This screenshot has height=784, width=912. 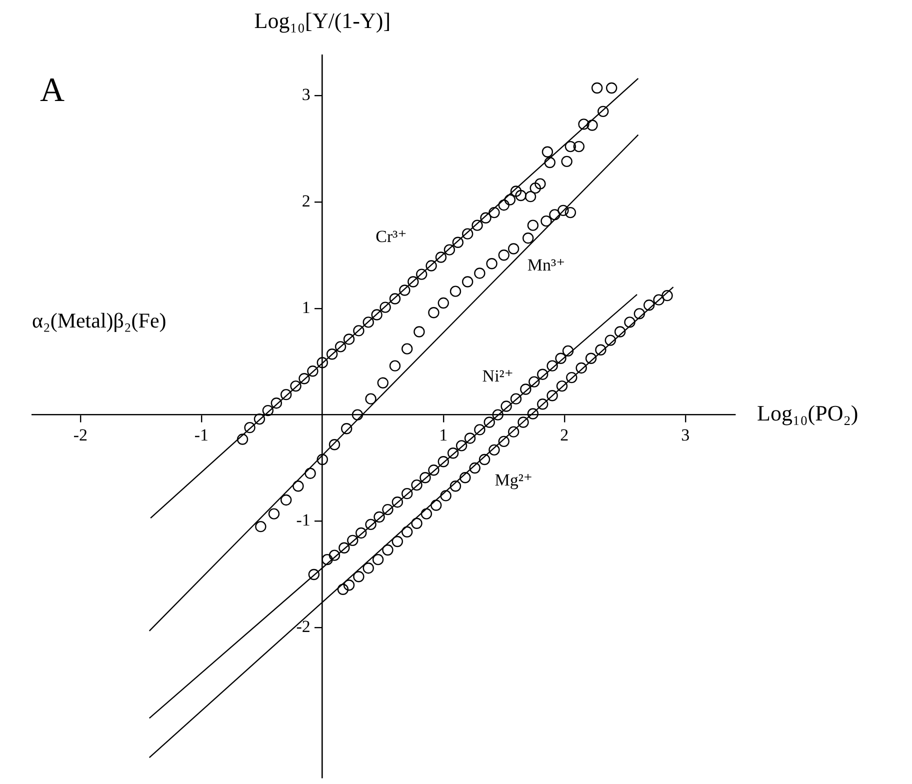 I want to click on y-tick-label: 3, so click(x=306, y=94).